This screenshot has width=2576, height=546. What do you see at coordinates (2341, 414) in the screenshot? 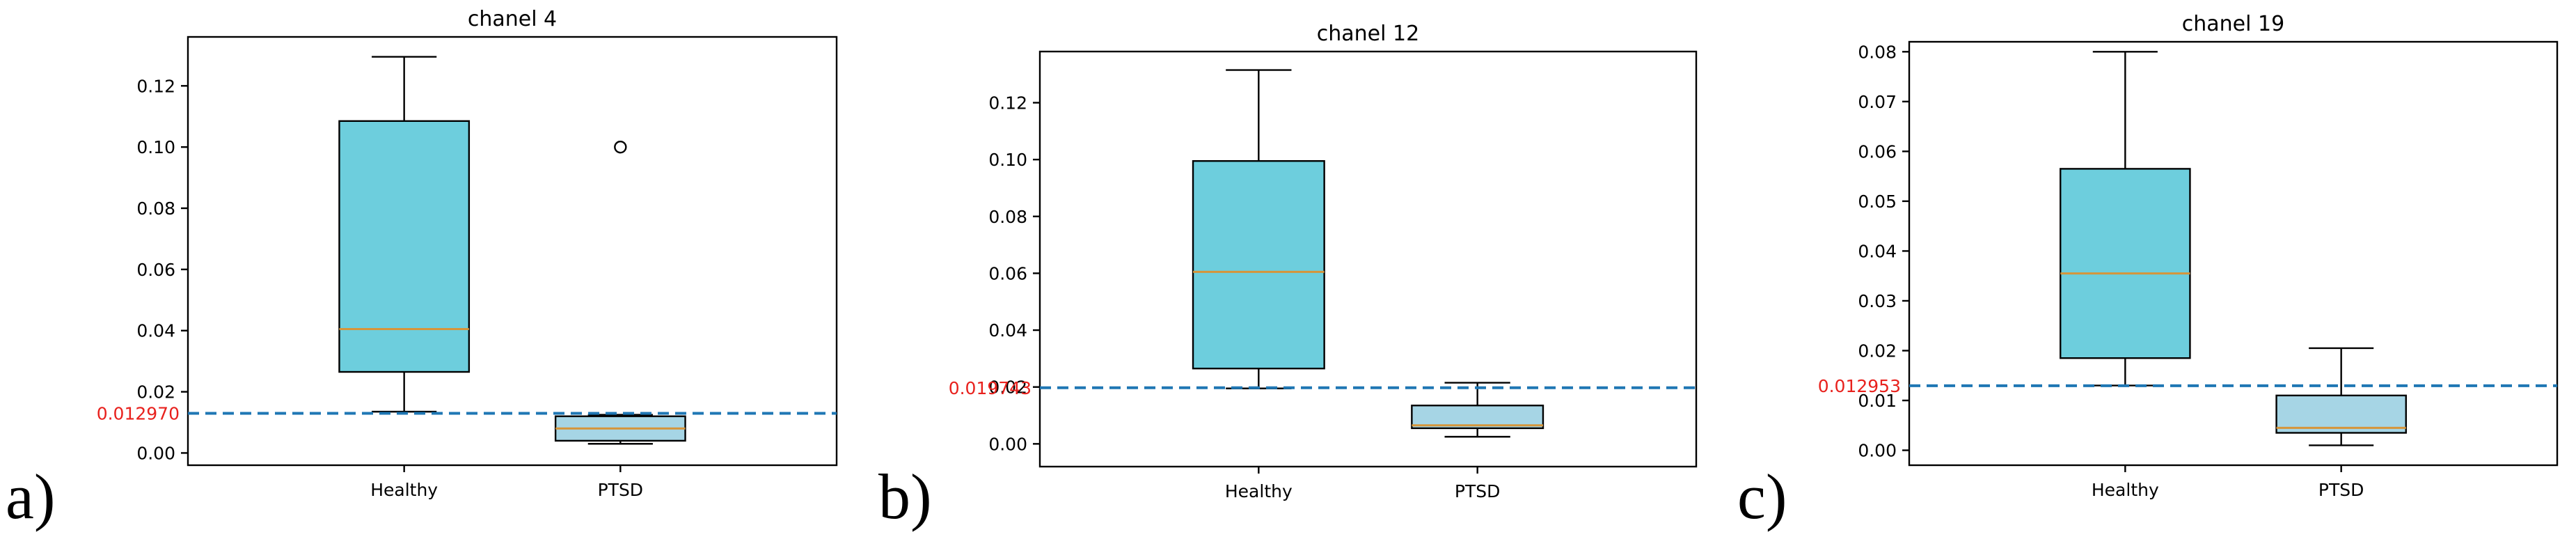
I see `box-ptsd` at bounding box center [2341, 414].